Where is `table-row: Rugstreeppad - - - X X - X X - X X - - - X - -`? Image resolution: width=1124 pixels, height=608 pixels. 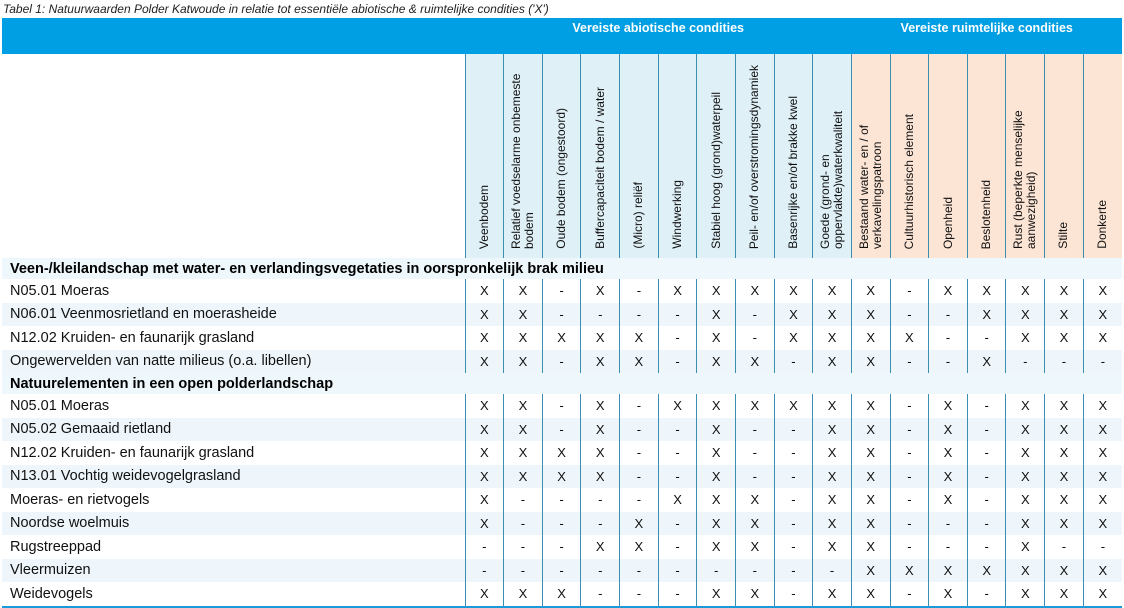
table-row: Rugstreeppad - - - X X - X X - X X - - - X - - is located at coordinates (562, 547).